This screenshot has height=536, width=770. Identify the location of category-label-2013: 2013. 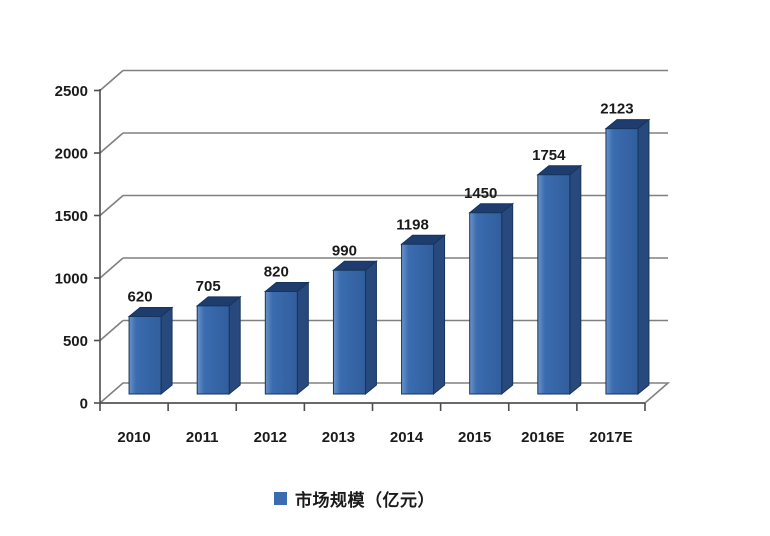
(338, 437).